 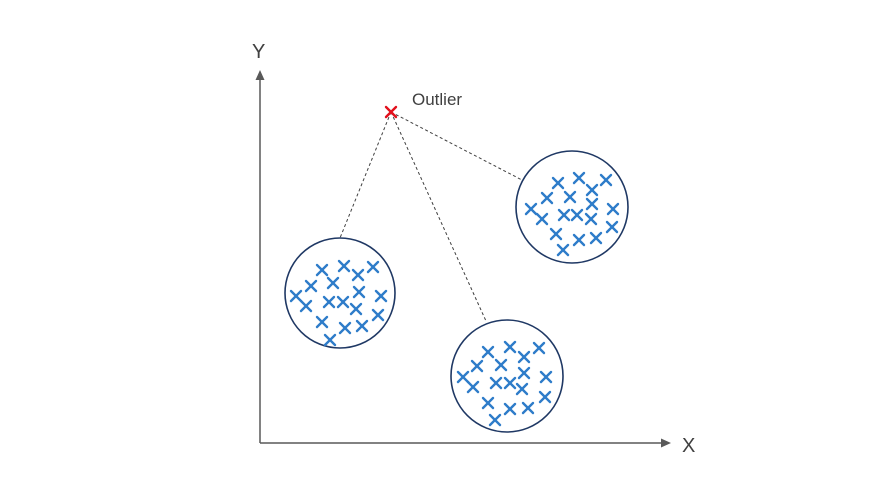 I want to click on cluster-points-bottom, so click(x=504, y=383).